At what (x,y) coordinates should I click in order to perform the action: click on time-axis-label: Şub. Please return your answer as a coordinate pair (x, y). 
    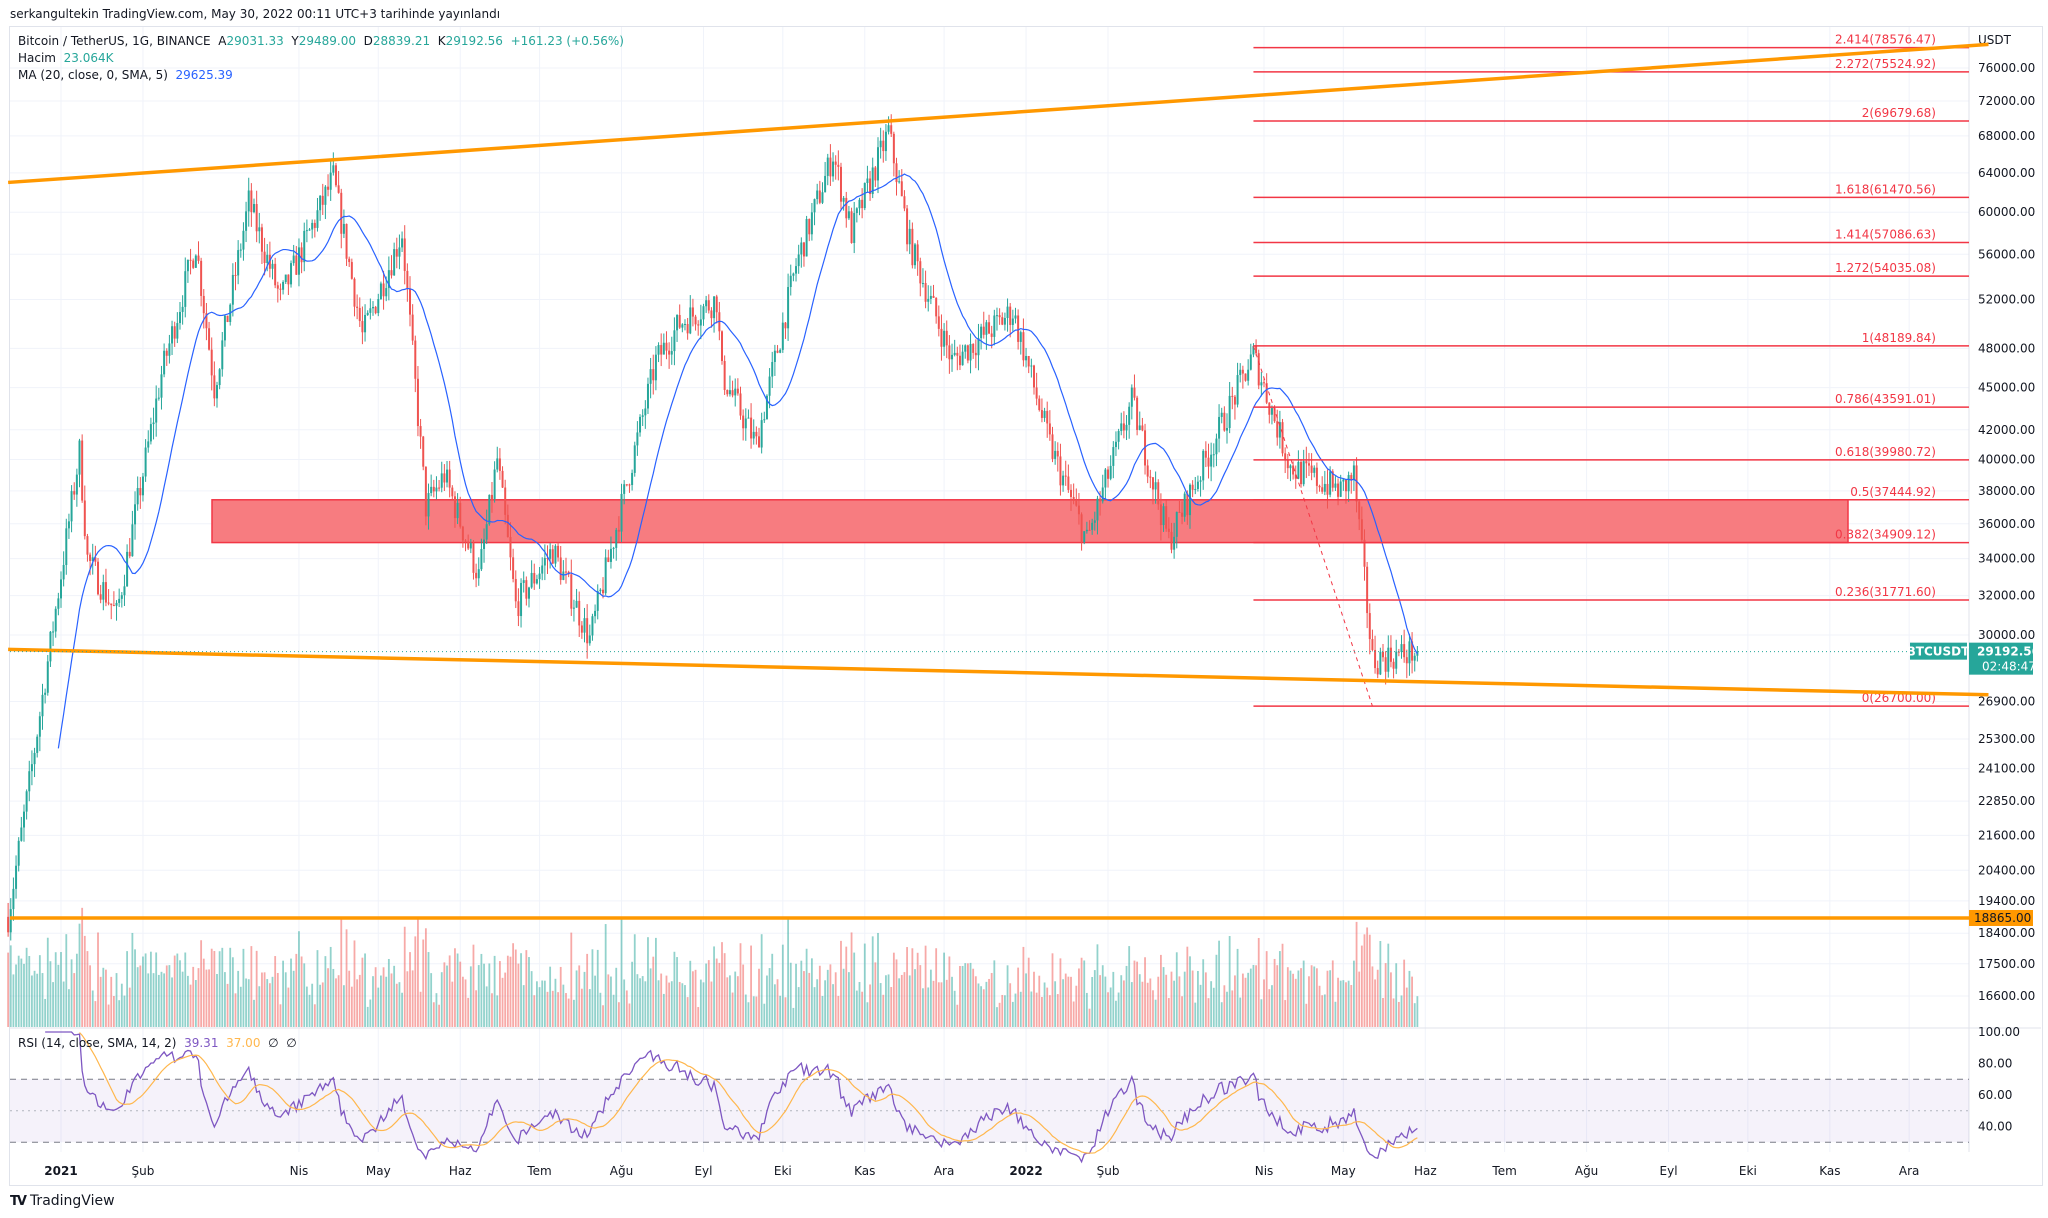
    Looking at the image, I should click on (143, 1171).